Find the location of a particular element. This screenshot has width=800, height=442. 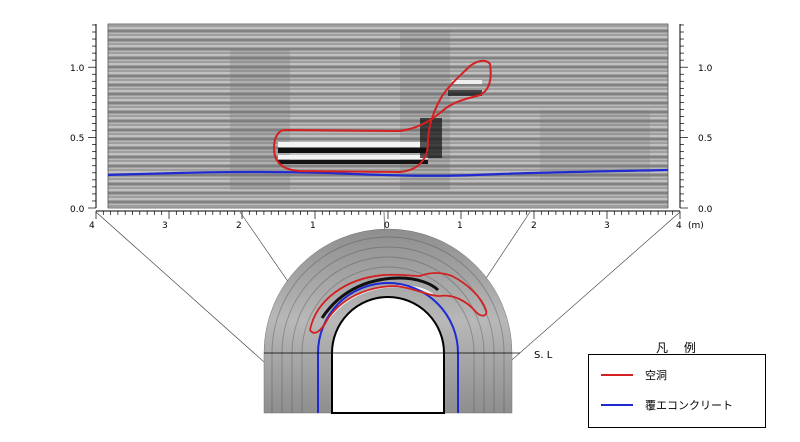

legend-item-lining: 覆エコンクリート is located at coordinates (667, 405).